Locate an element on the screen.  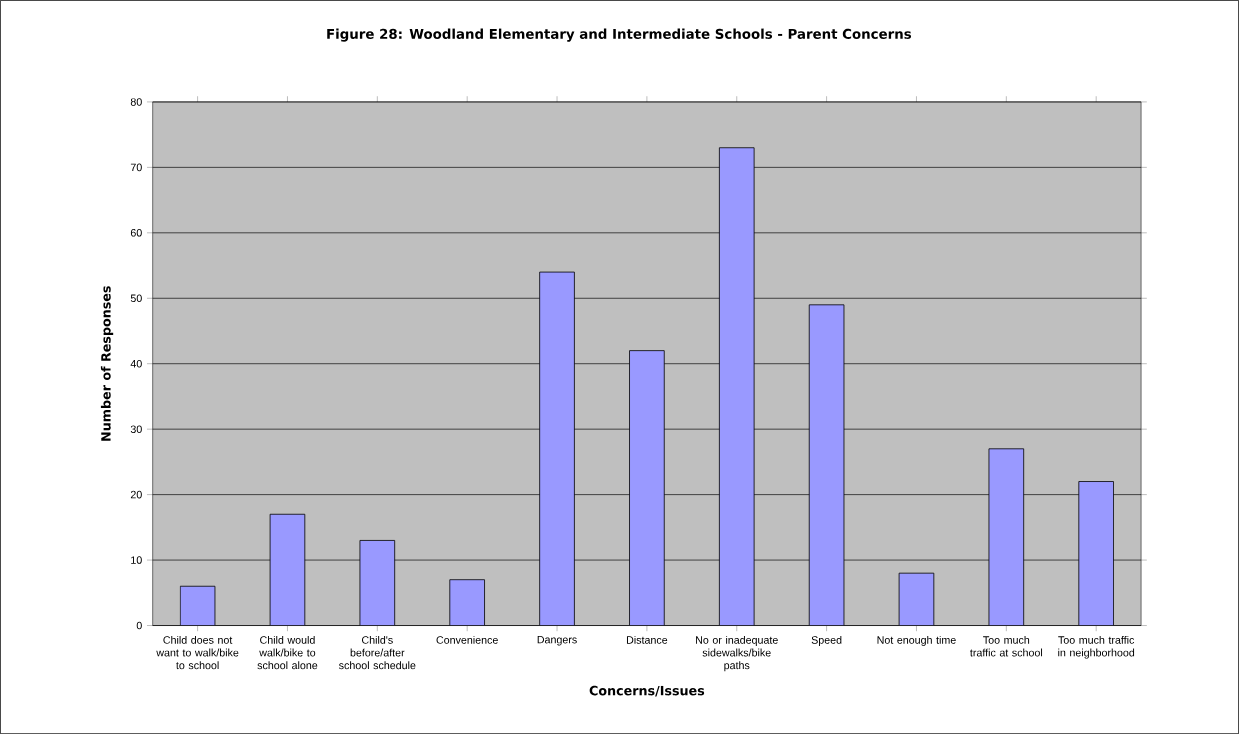
y-axis-title: Number of Responses is located at coordinates (107, 363).